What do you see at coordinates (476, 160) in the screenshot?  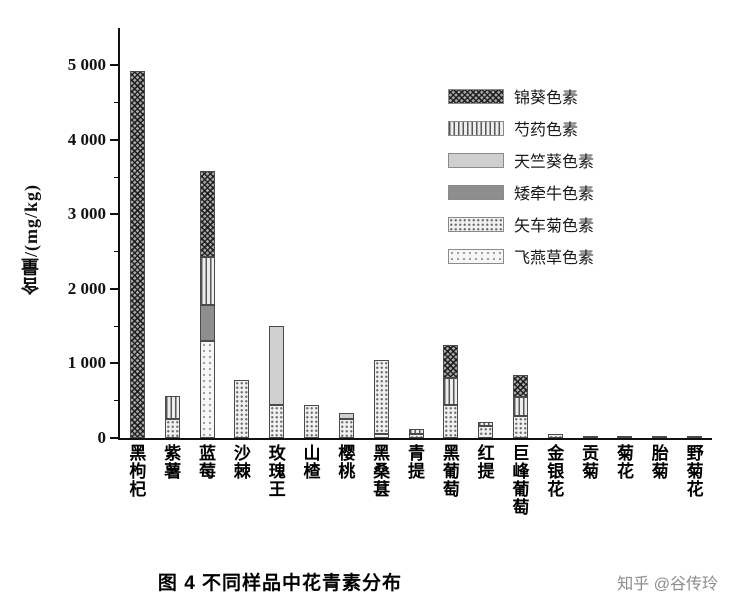 I see `solid-light-swatch-icon` at bounding box center [476, 160].